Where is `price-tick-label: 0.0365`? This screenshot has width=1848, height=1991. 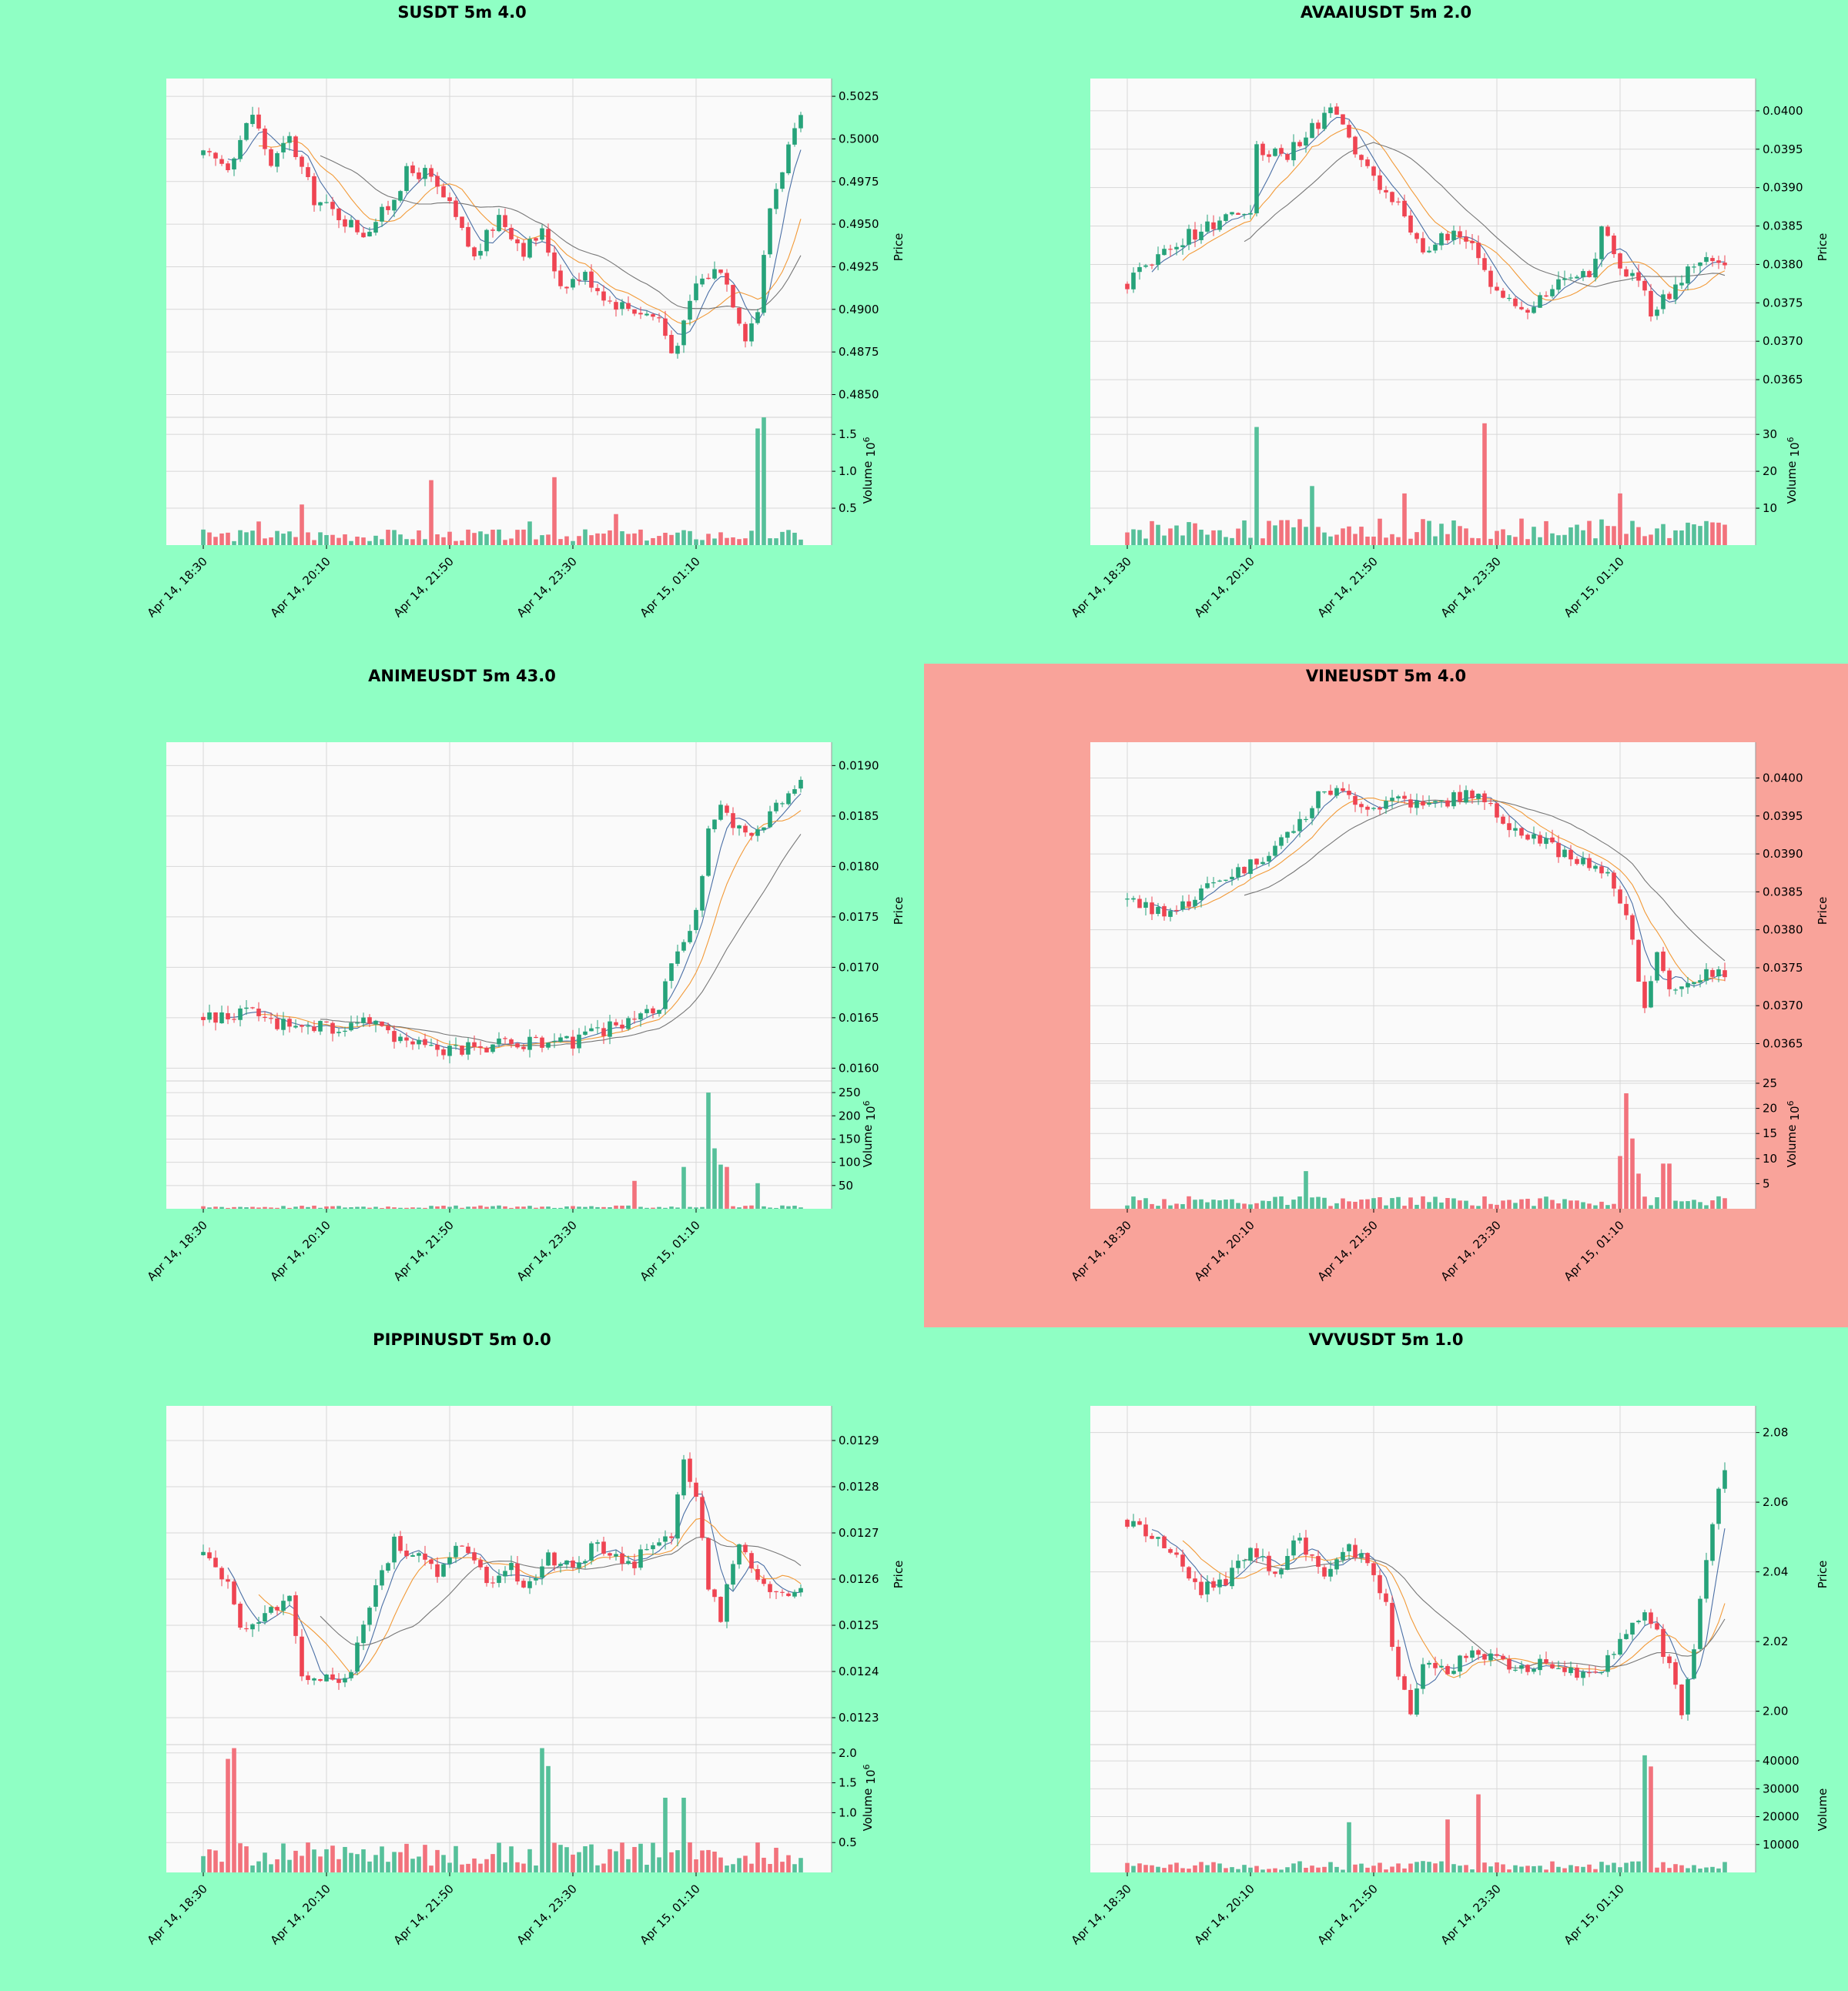
price-tick-label: 0.0365 is located at coordinates (1783, 1044).